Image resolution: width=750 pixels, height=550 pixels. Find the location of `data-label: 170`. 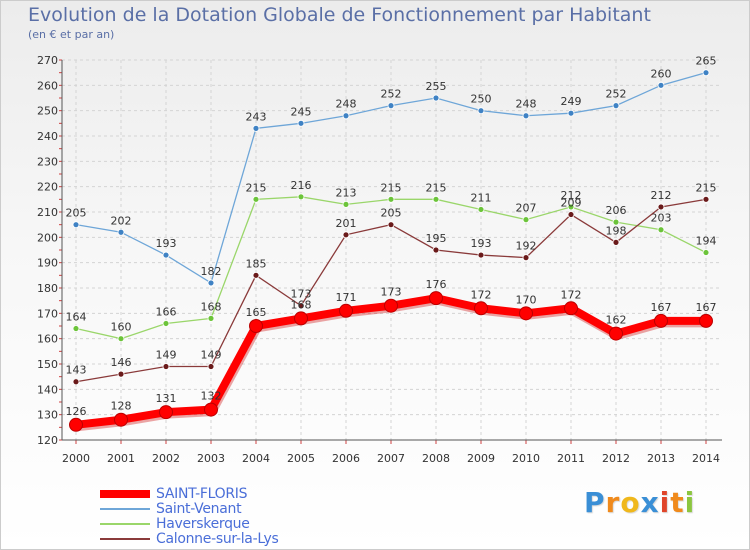

data-label: 170 is located at coordinates (526, 299).